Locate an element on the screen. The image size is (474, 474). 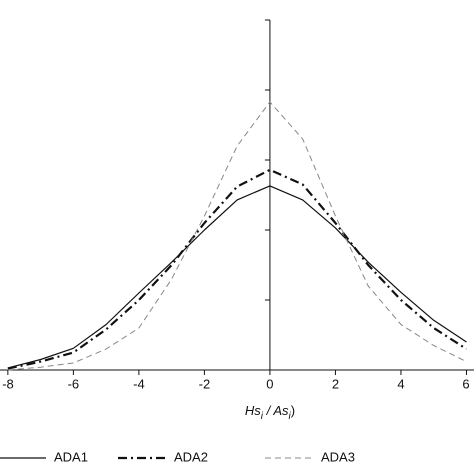
x-tick-label: -2 is located at coordinates (205, 383).